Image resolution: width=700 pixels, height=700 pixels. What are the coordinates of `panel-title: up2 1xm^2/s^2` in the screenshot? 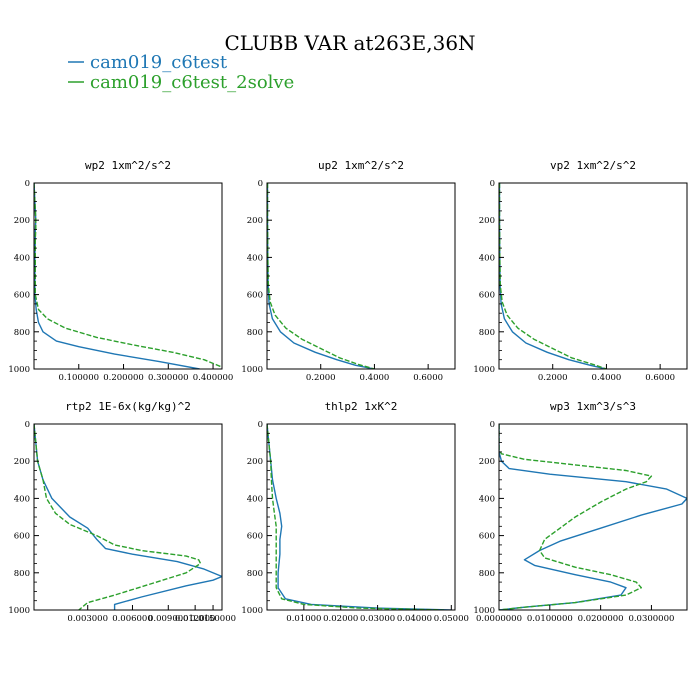 It's located at (361, 165).